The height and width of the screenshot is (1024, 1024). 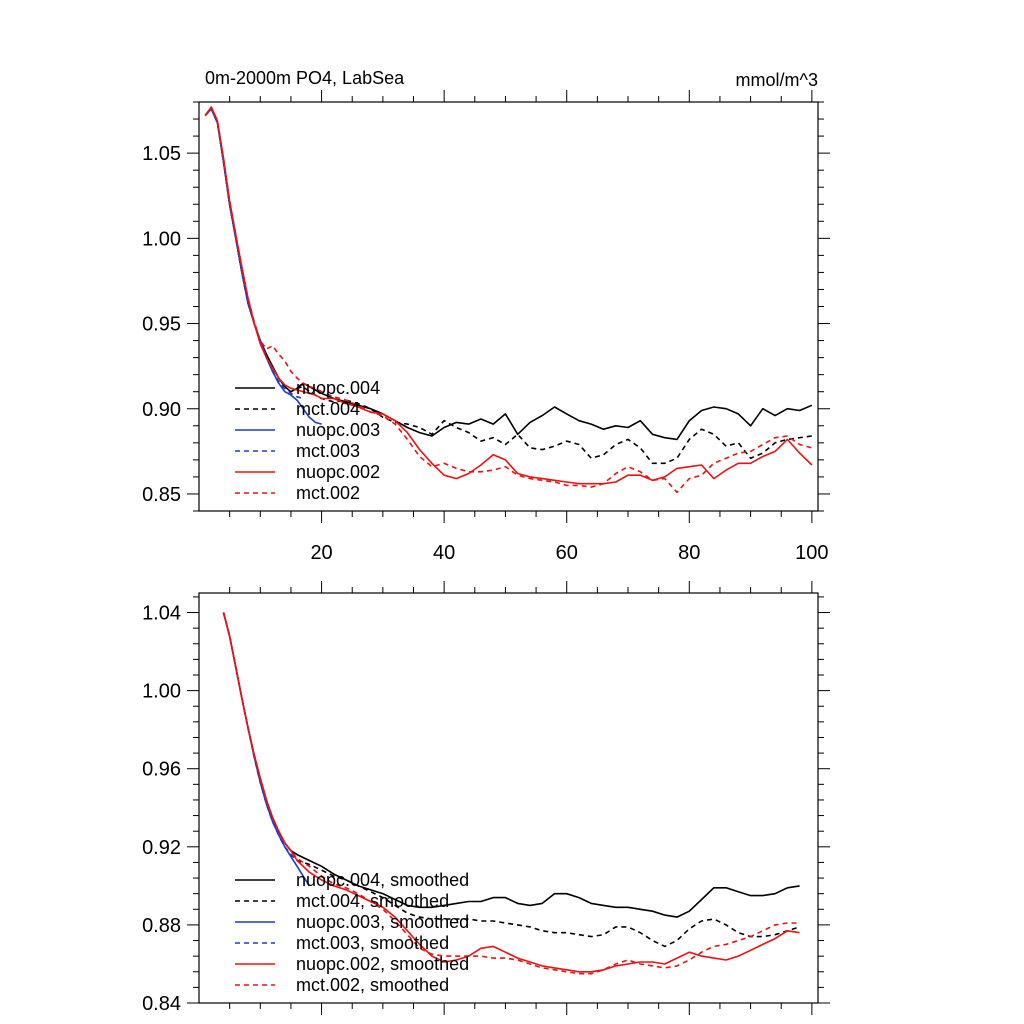 I want to click on units-label: mmol/m^3, so click(x=777, y=80).